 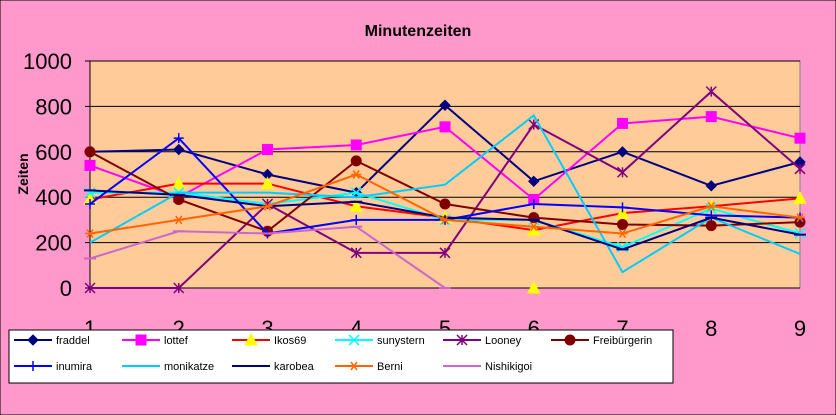 I want to click on legend-label: inumira, so click(x=74, y=367).